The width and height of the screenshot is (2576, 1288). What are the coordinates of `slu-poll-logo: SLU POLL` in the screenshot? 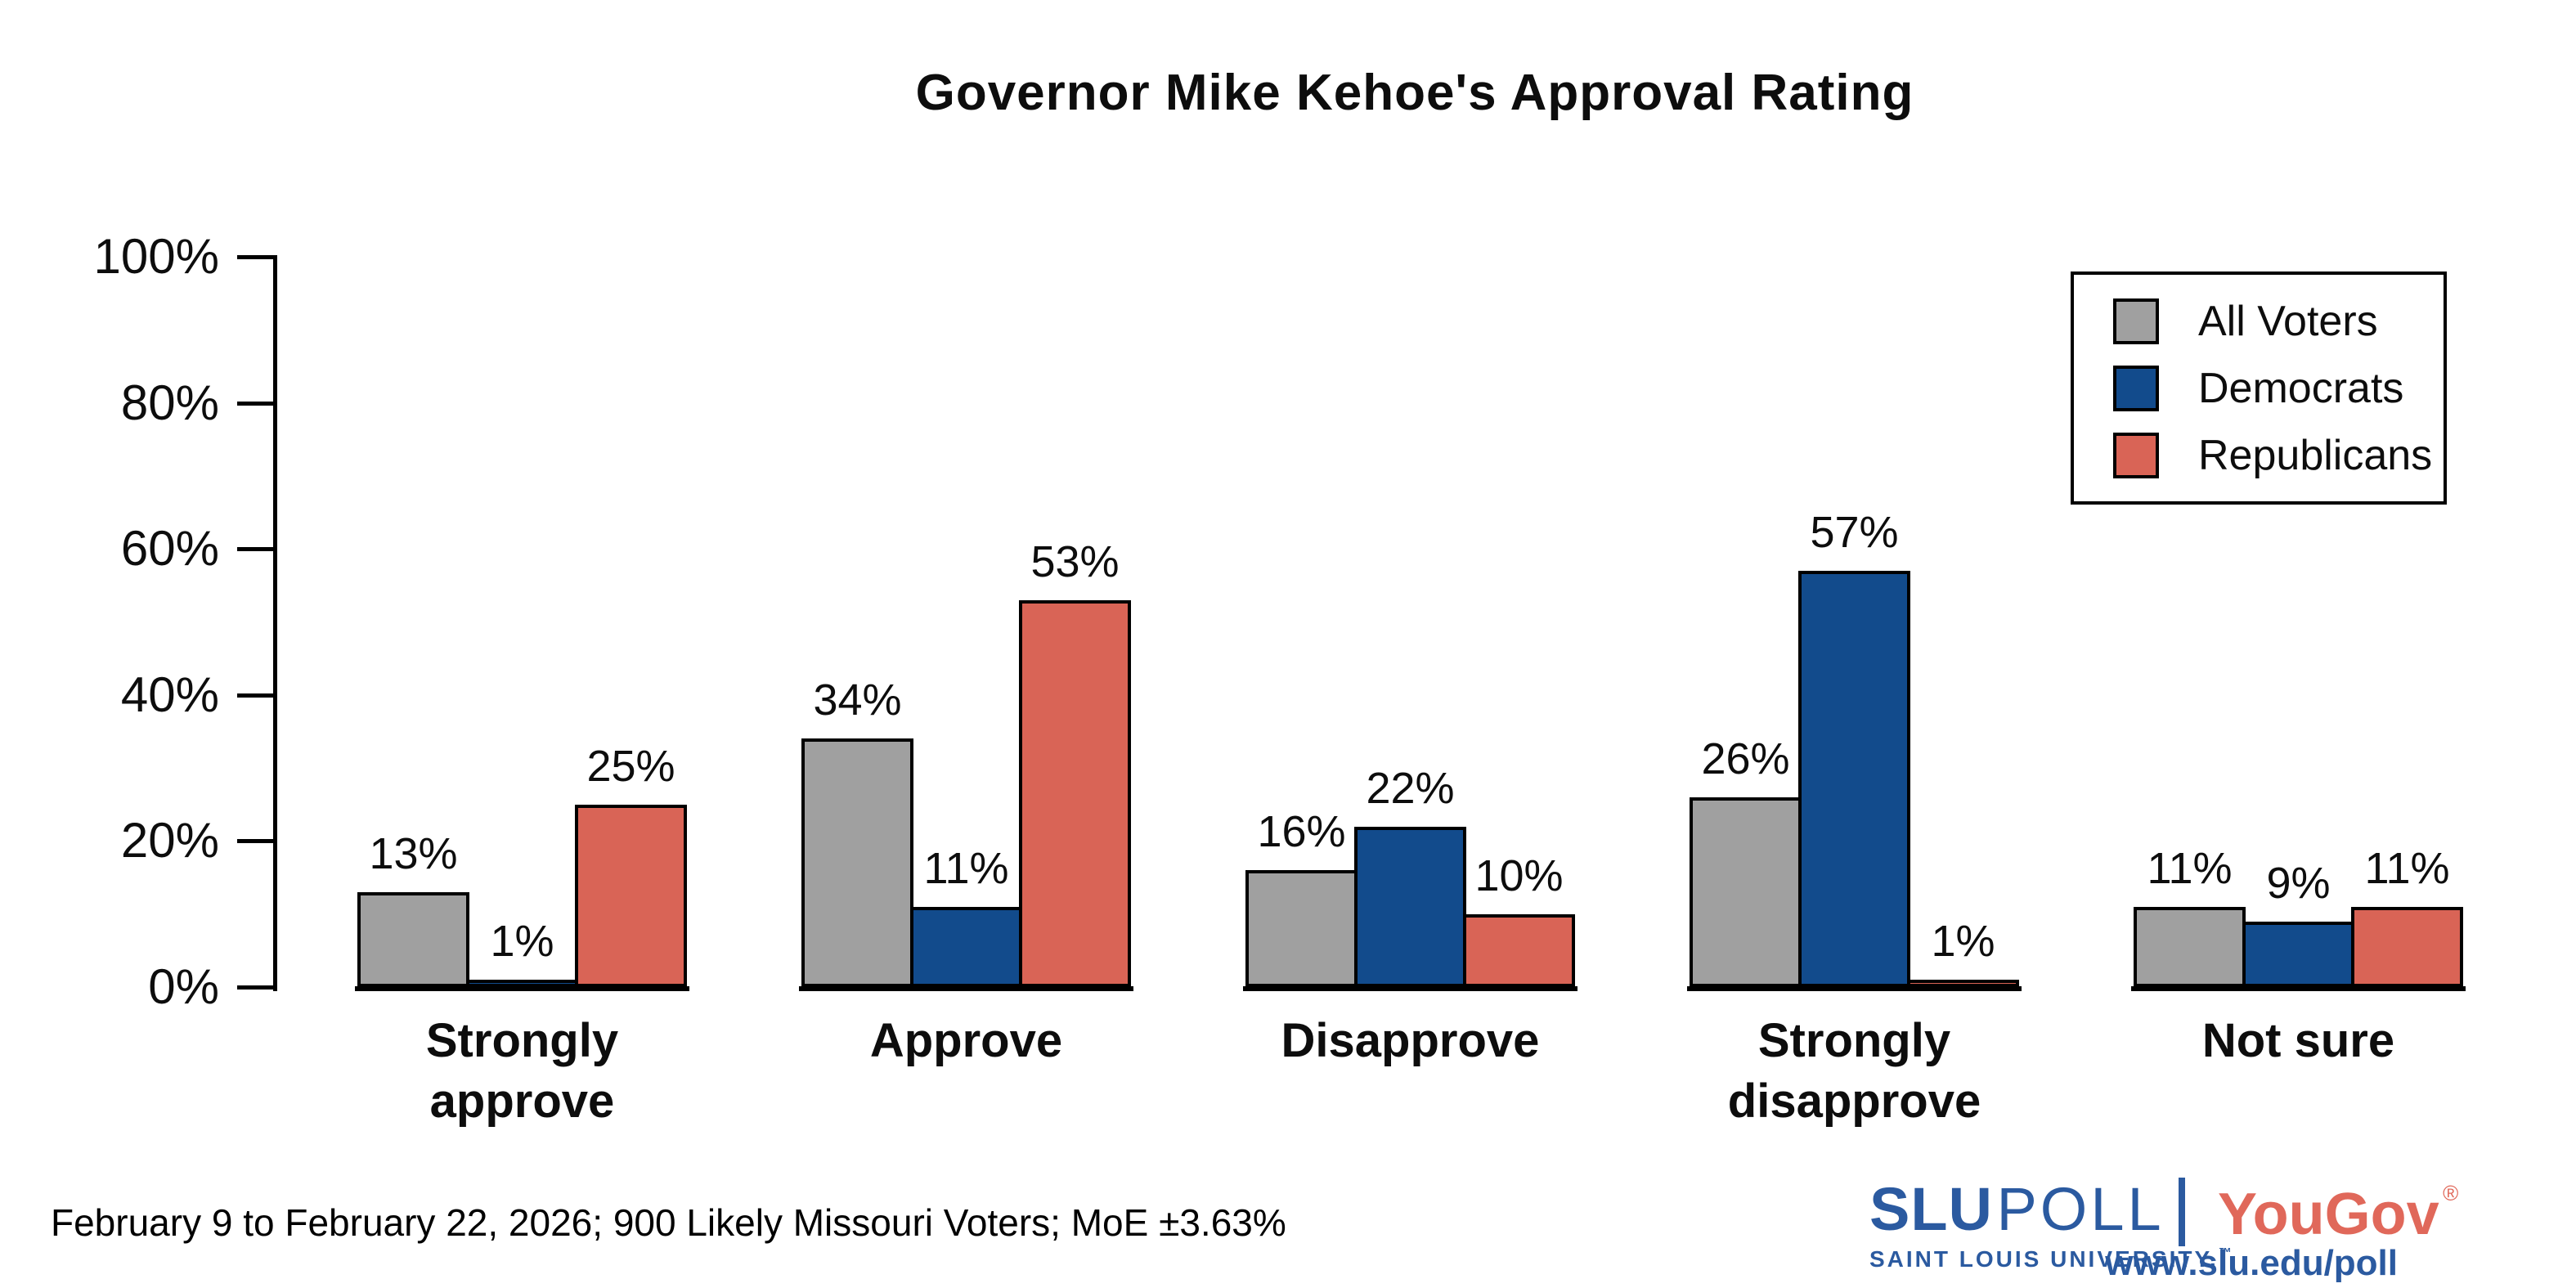 It's located at (2017, 1209).